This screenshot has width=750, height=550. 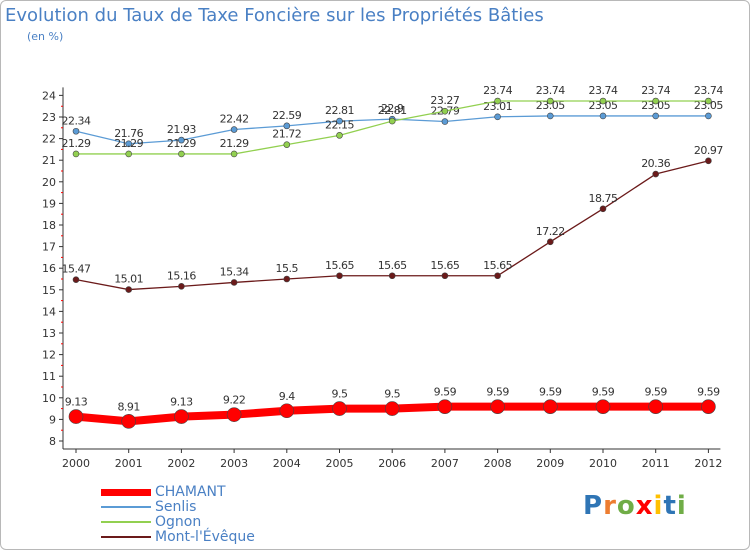 What do you see at coordinates (181, 129) in the screenshot?
I see `data-label-1: 21.93` at bounding box center [181, 129].